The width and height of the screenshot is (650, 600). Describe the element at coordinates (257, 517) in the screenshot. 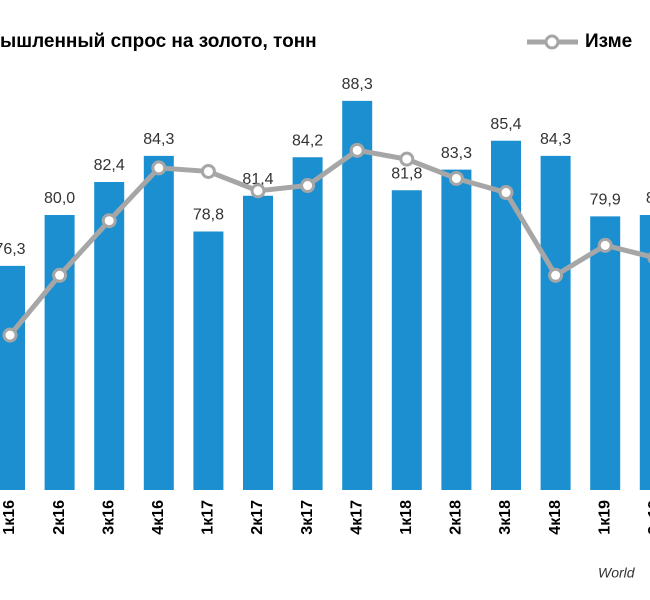

I see `x-tick-label: 2к17` at that location.